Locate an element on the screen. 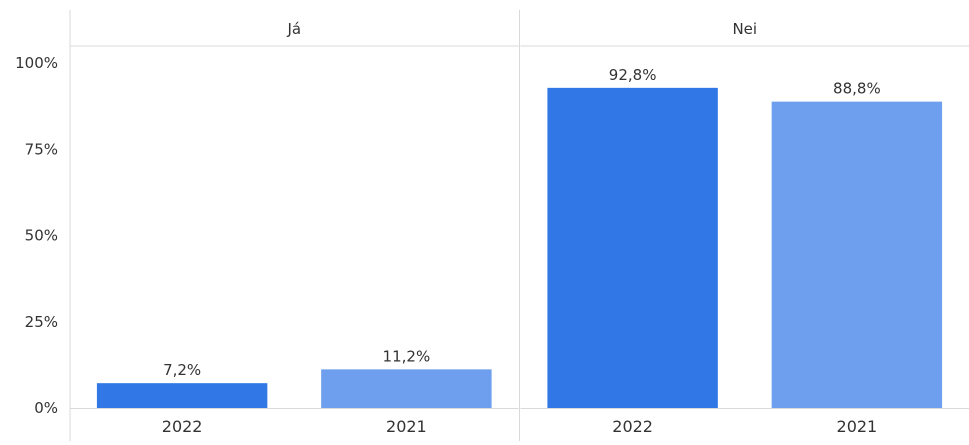  y-tick-label: 75% is located at coordinates (41, 149).